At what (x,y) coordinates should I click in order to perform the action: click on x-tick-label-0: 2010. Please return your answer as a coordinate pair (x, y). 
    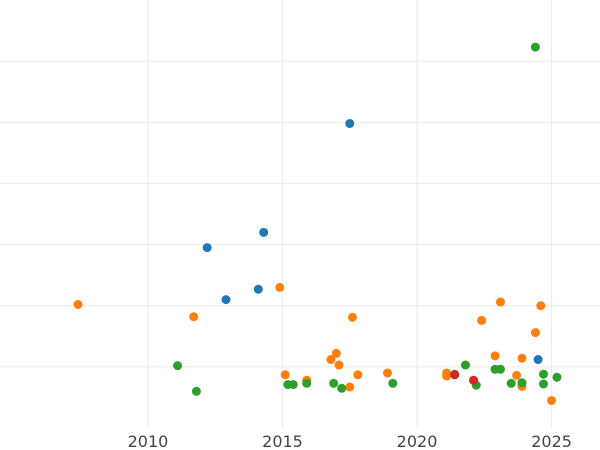
    Looking at the image, I should click on (148, 441).